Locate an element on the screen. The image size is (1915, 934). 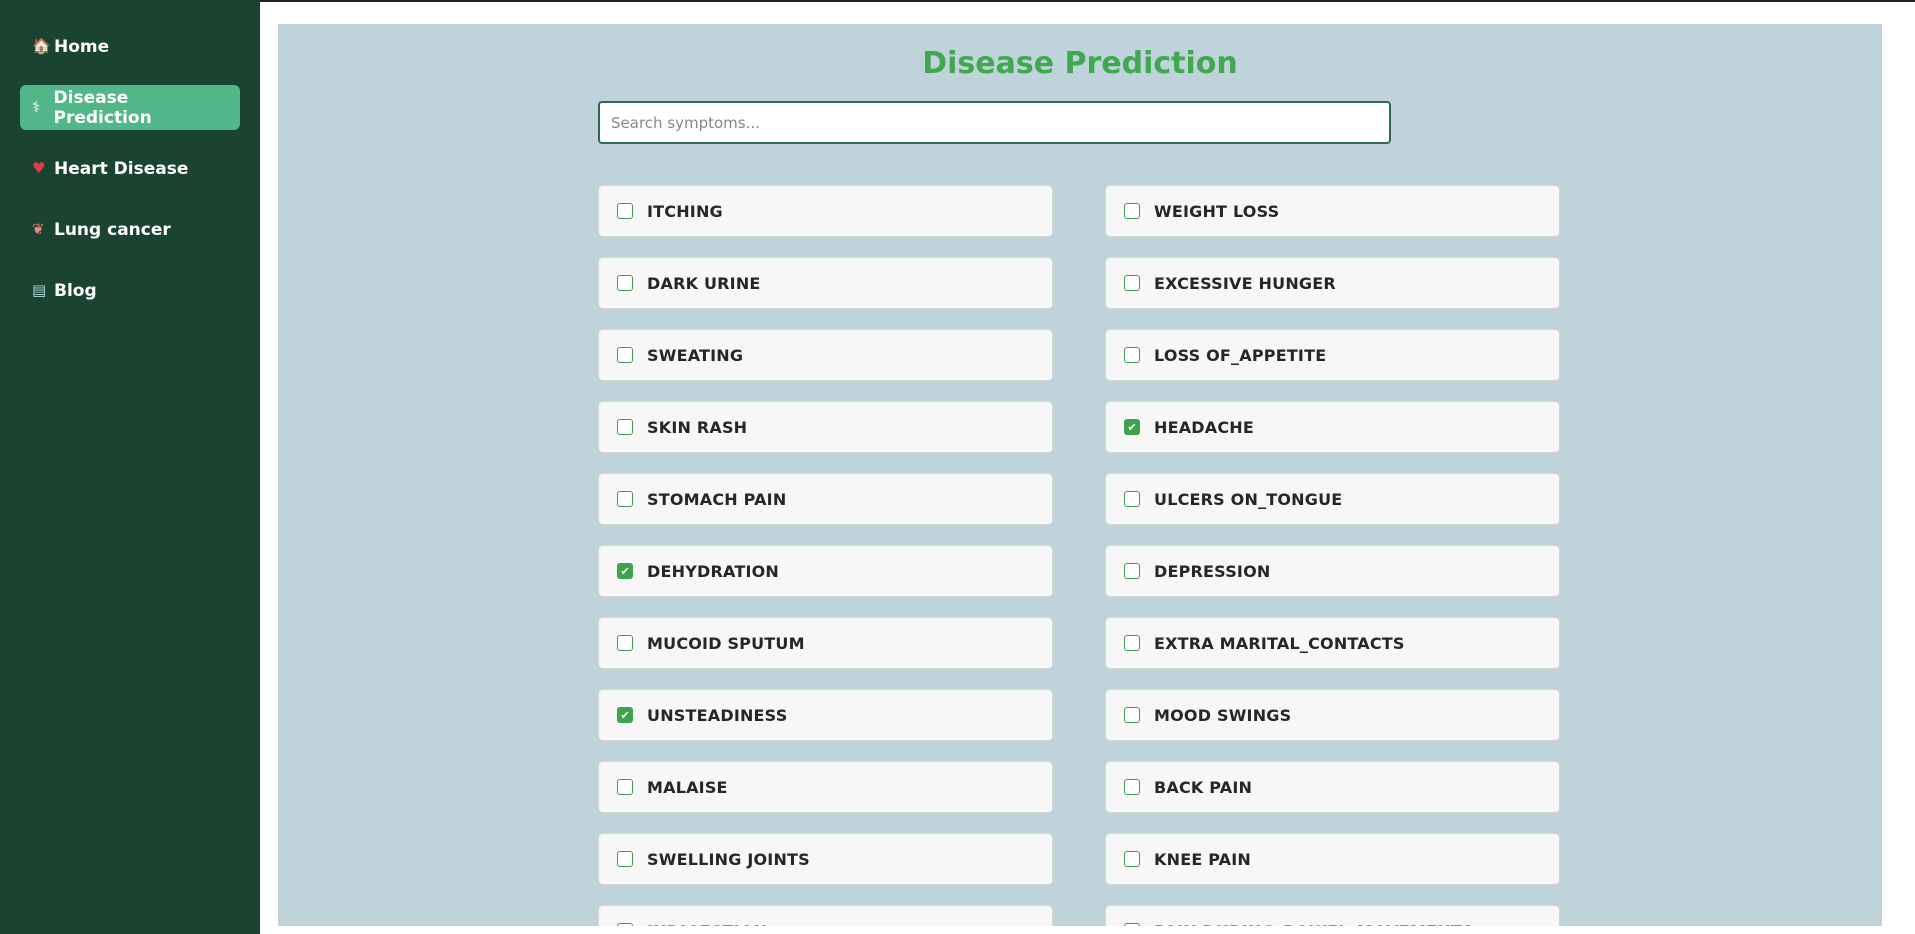
sidebar-item-home: 🏠 Home is located at coordinates (130, 46).